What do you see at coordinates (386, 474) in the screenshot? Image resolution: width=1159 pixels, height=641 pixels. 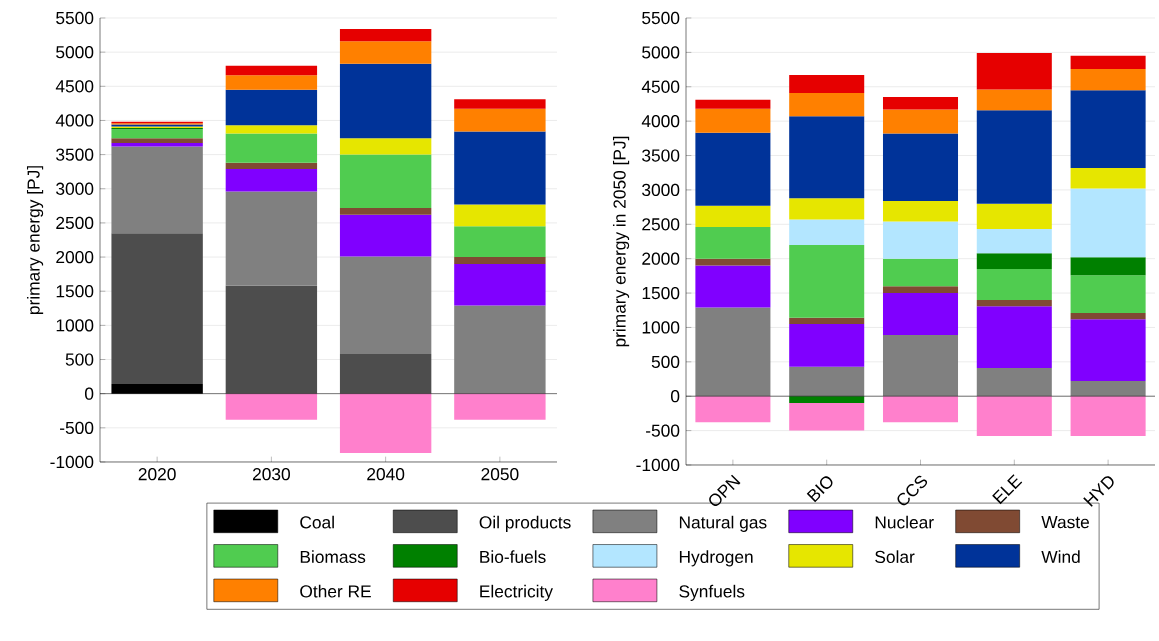 I see `x-tick-label: 2040` at bounding box center [386, 474].